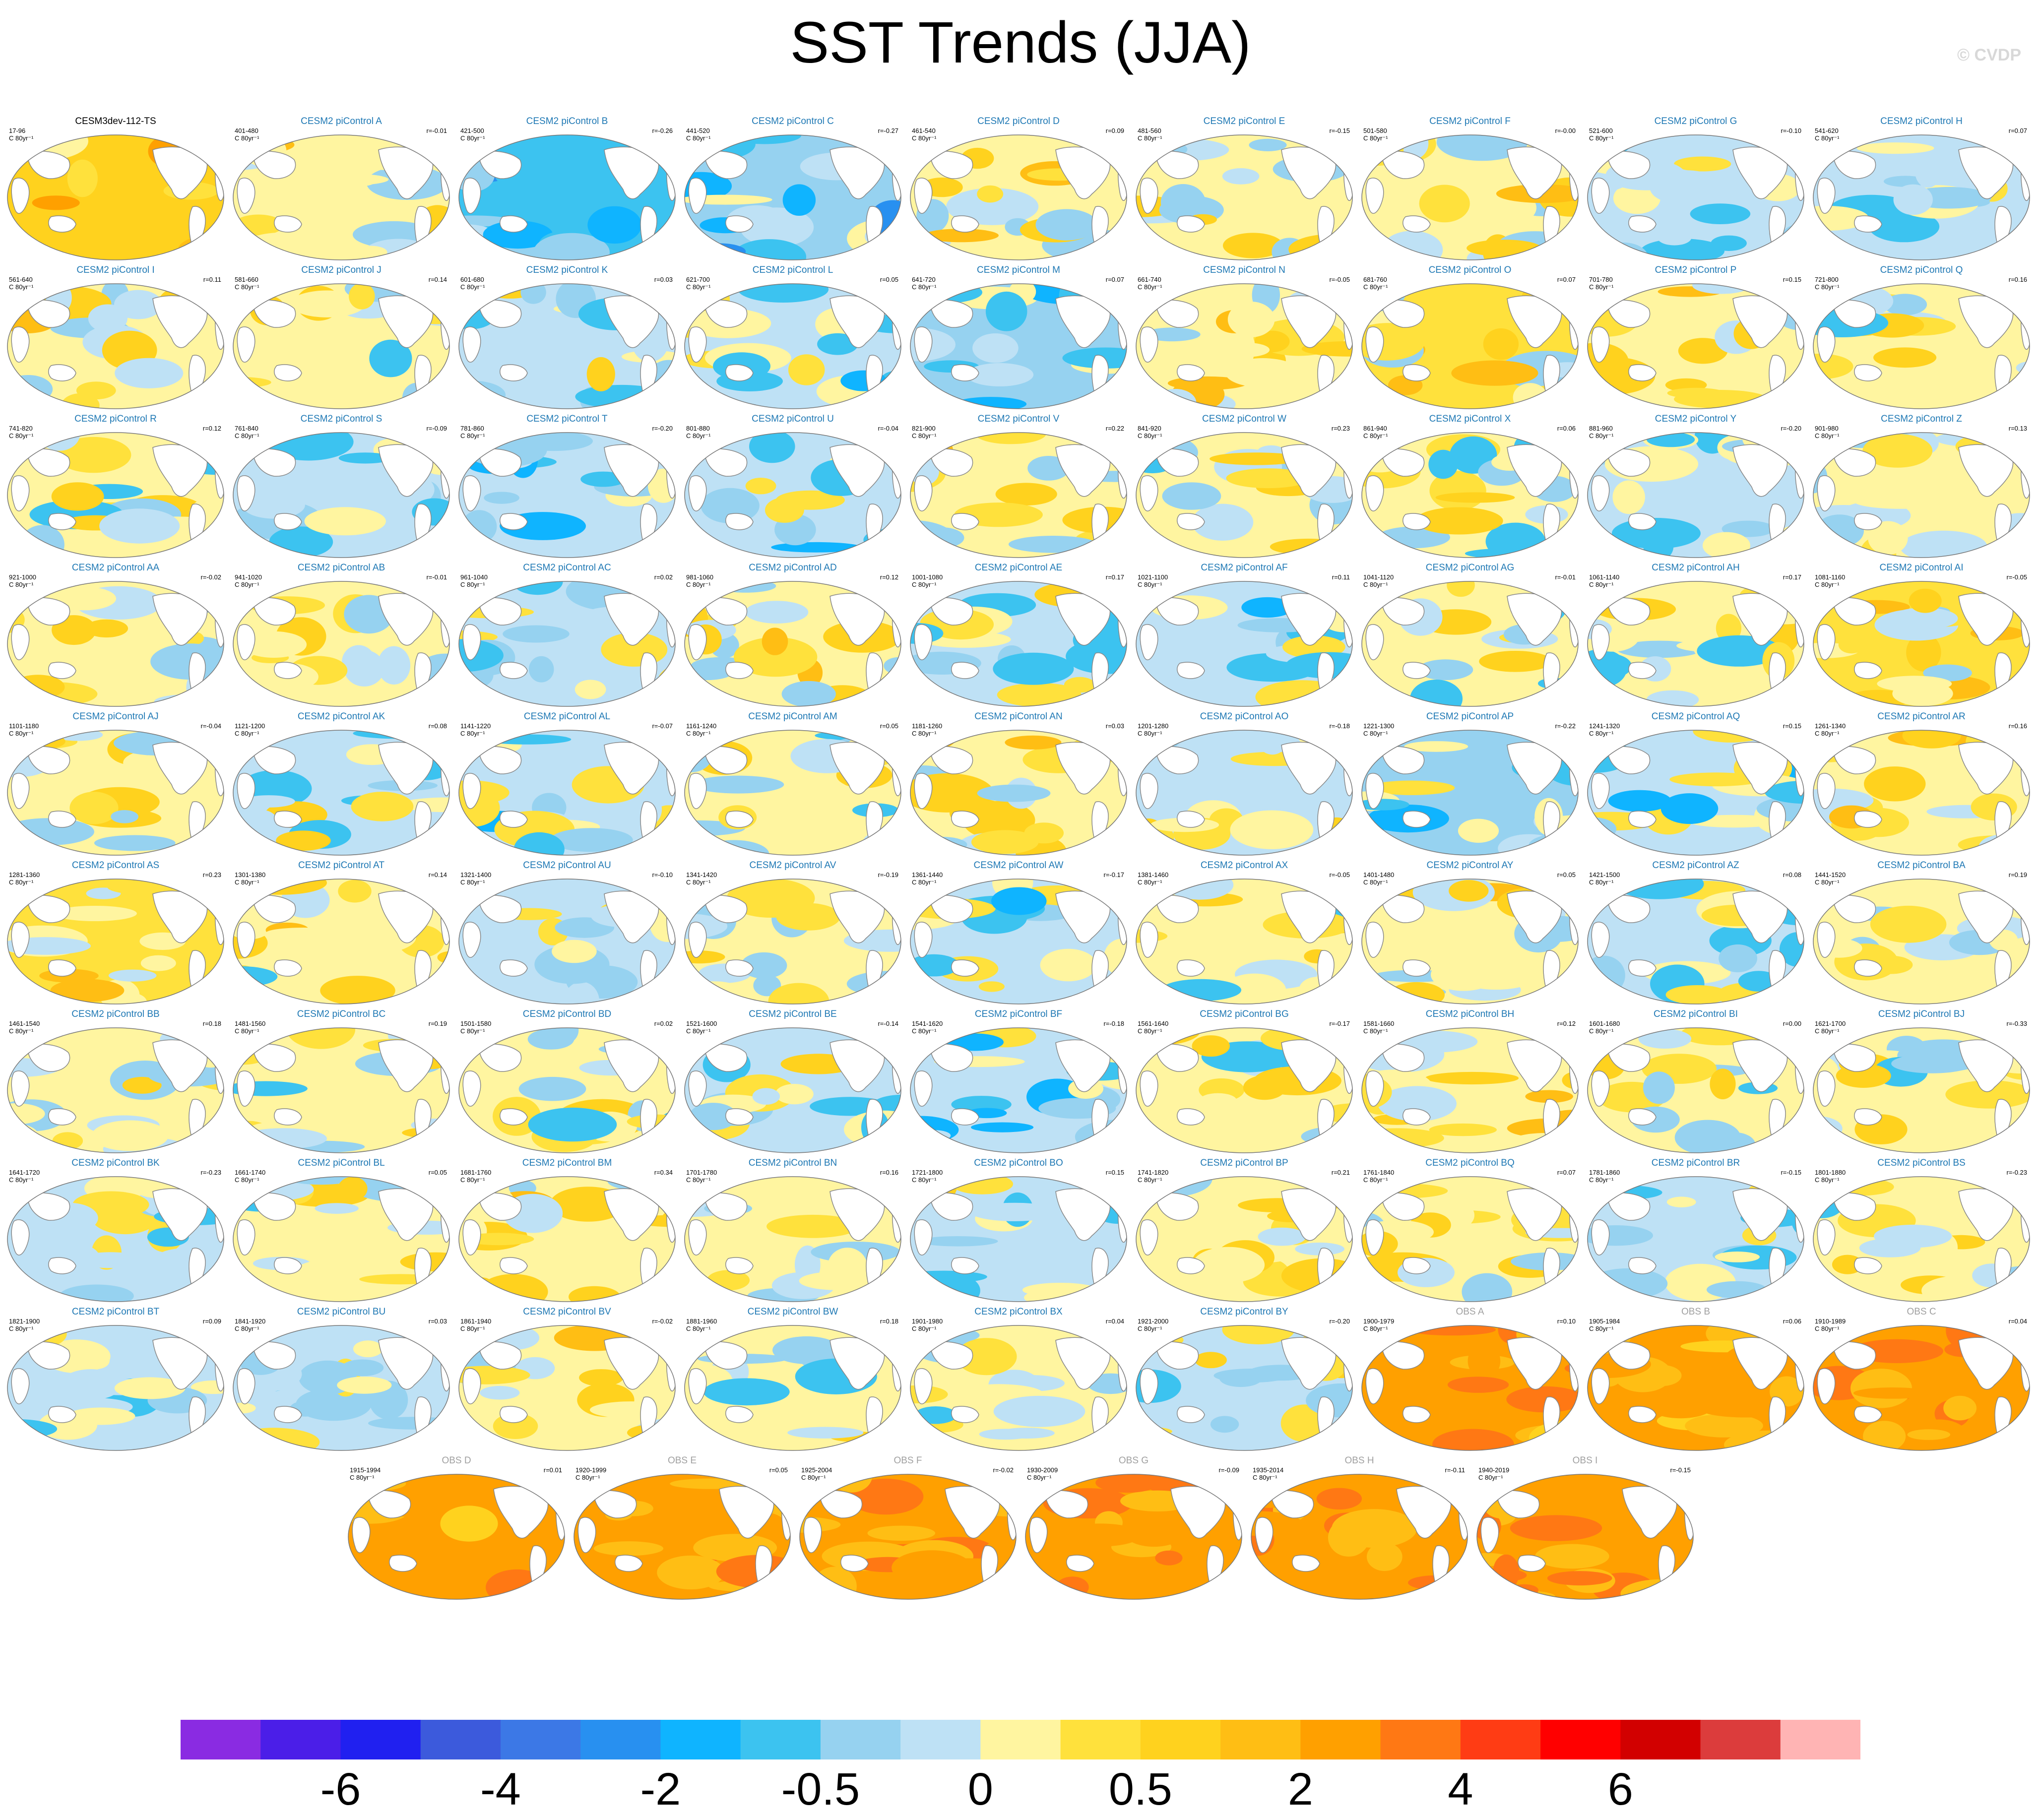 The image size is (2041, 1820). I want to click on panel-years: 1001-1080 C 80yr⁻¹, so click(927, 580).